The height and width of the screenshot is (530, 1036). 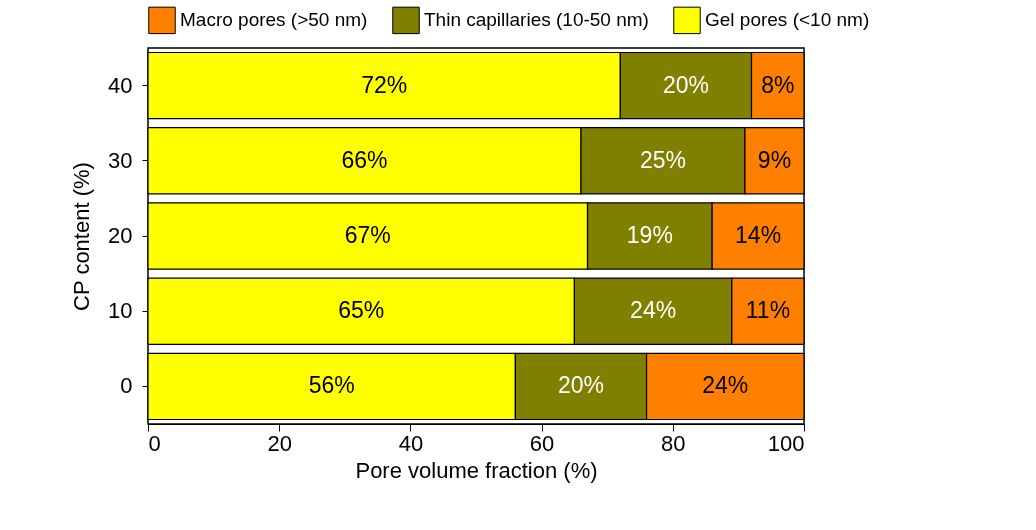 I want to click on data-label: 65%, so click(x=361, y=310).